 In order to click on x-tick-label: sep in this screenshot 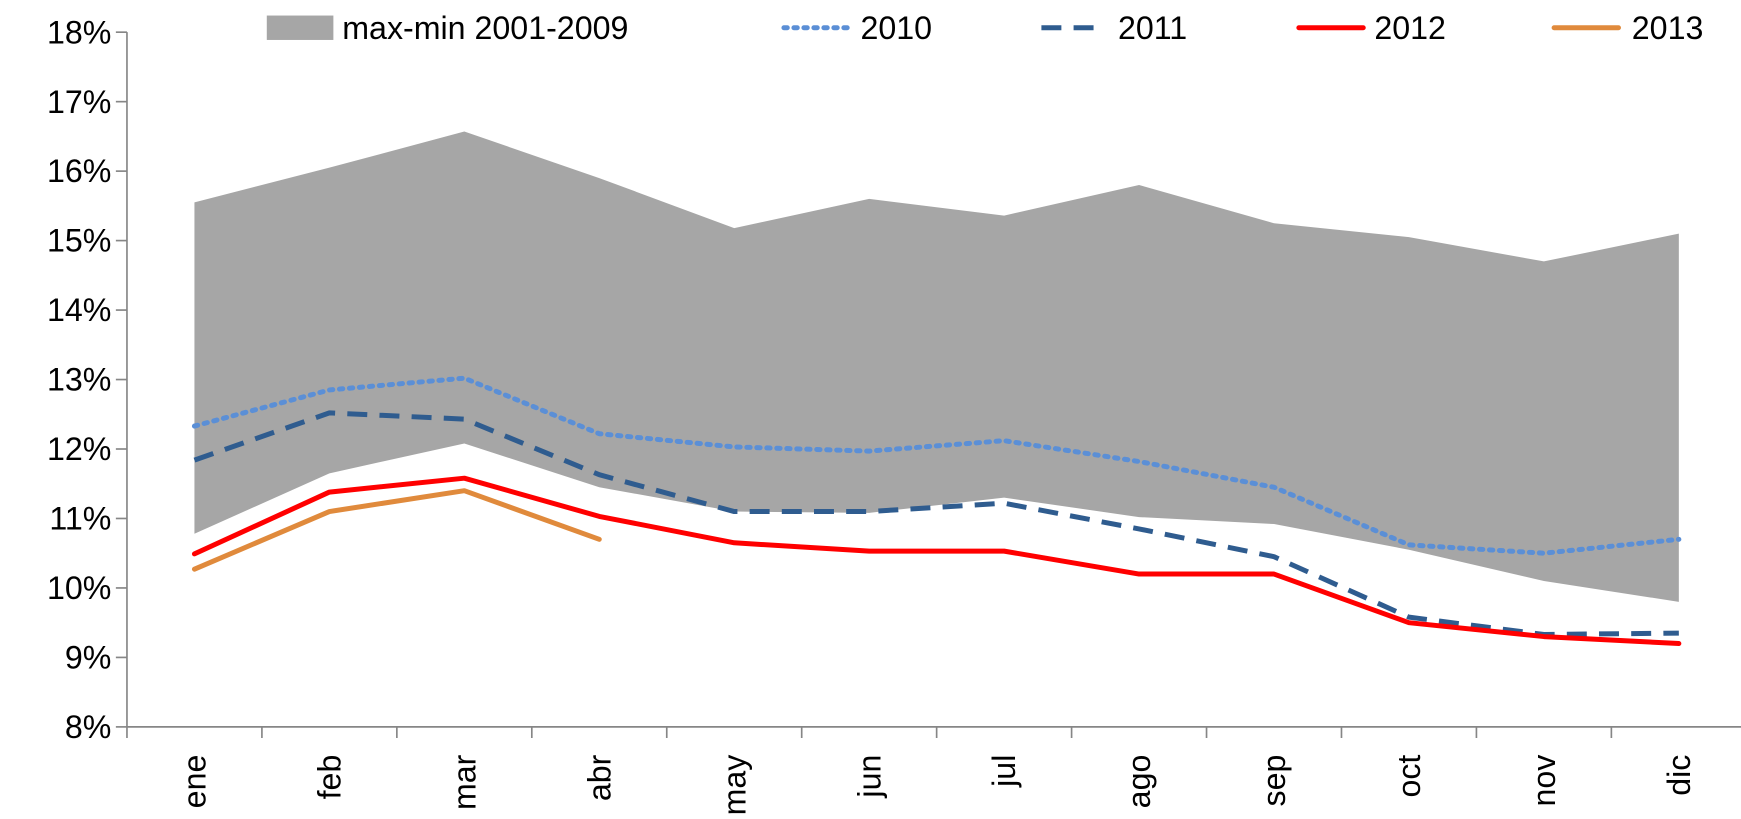, I will do `click(1274, 781)`.